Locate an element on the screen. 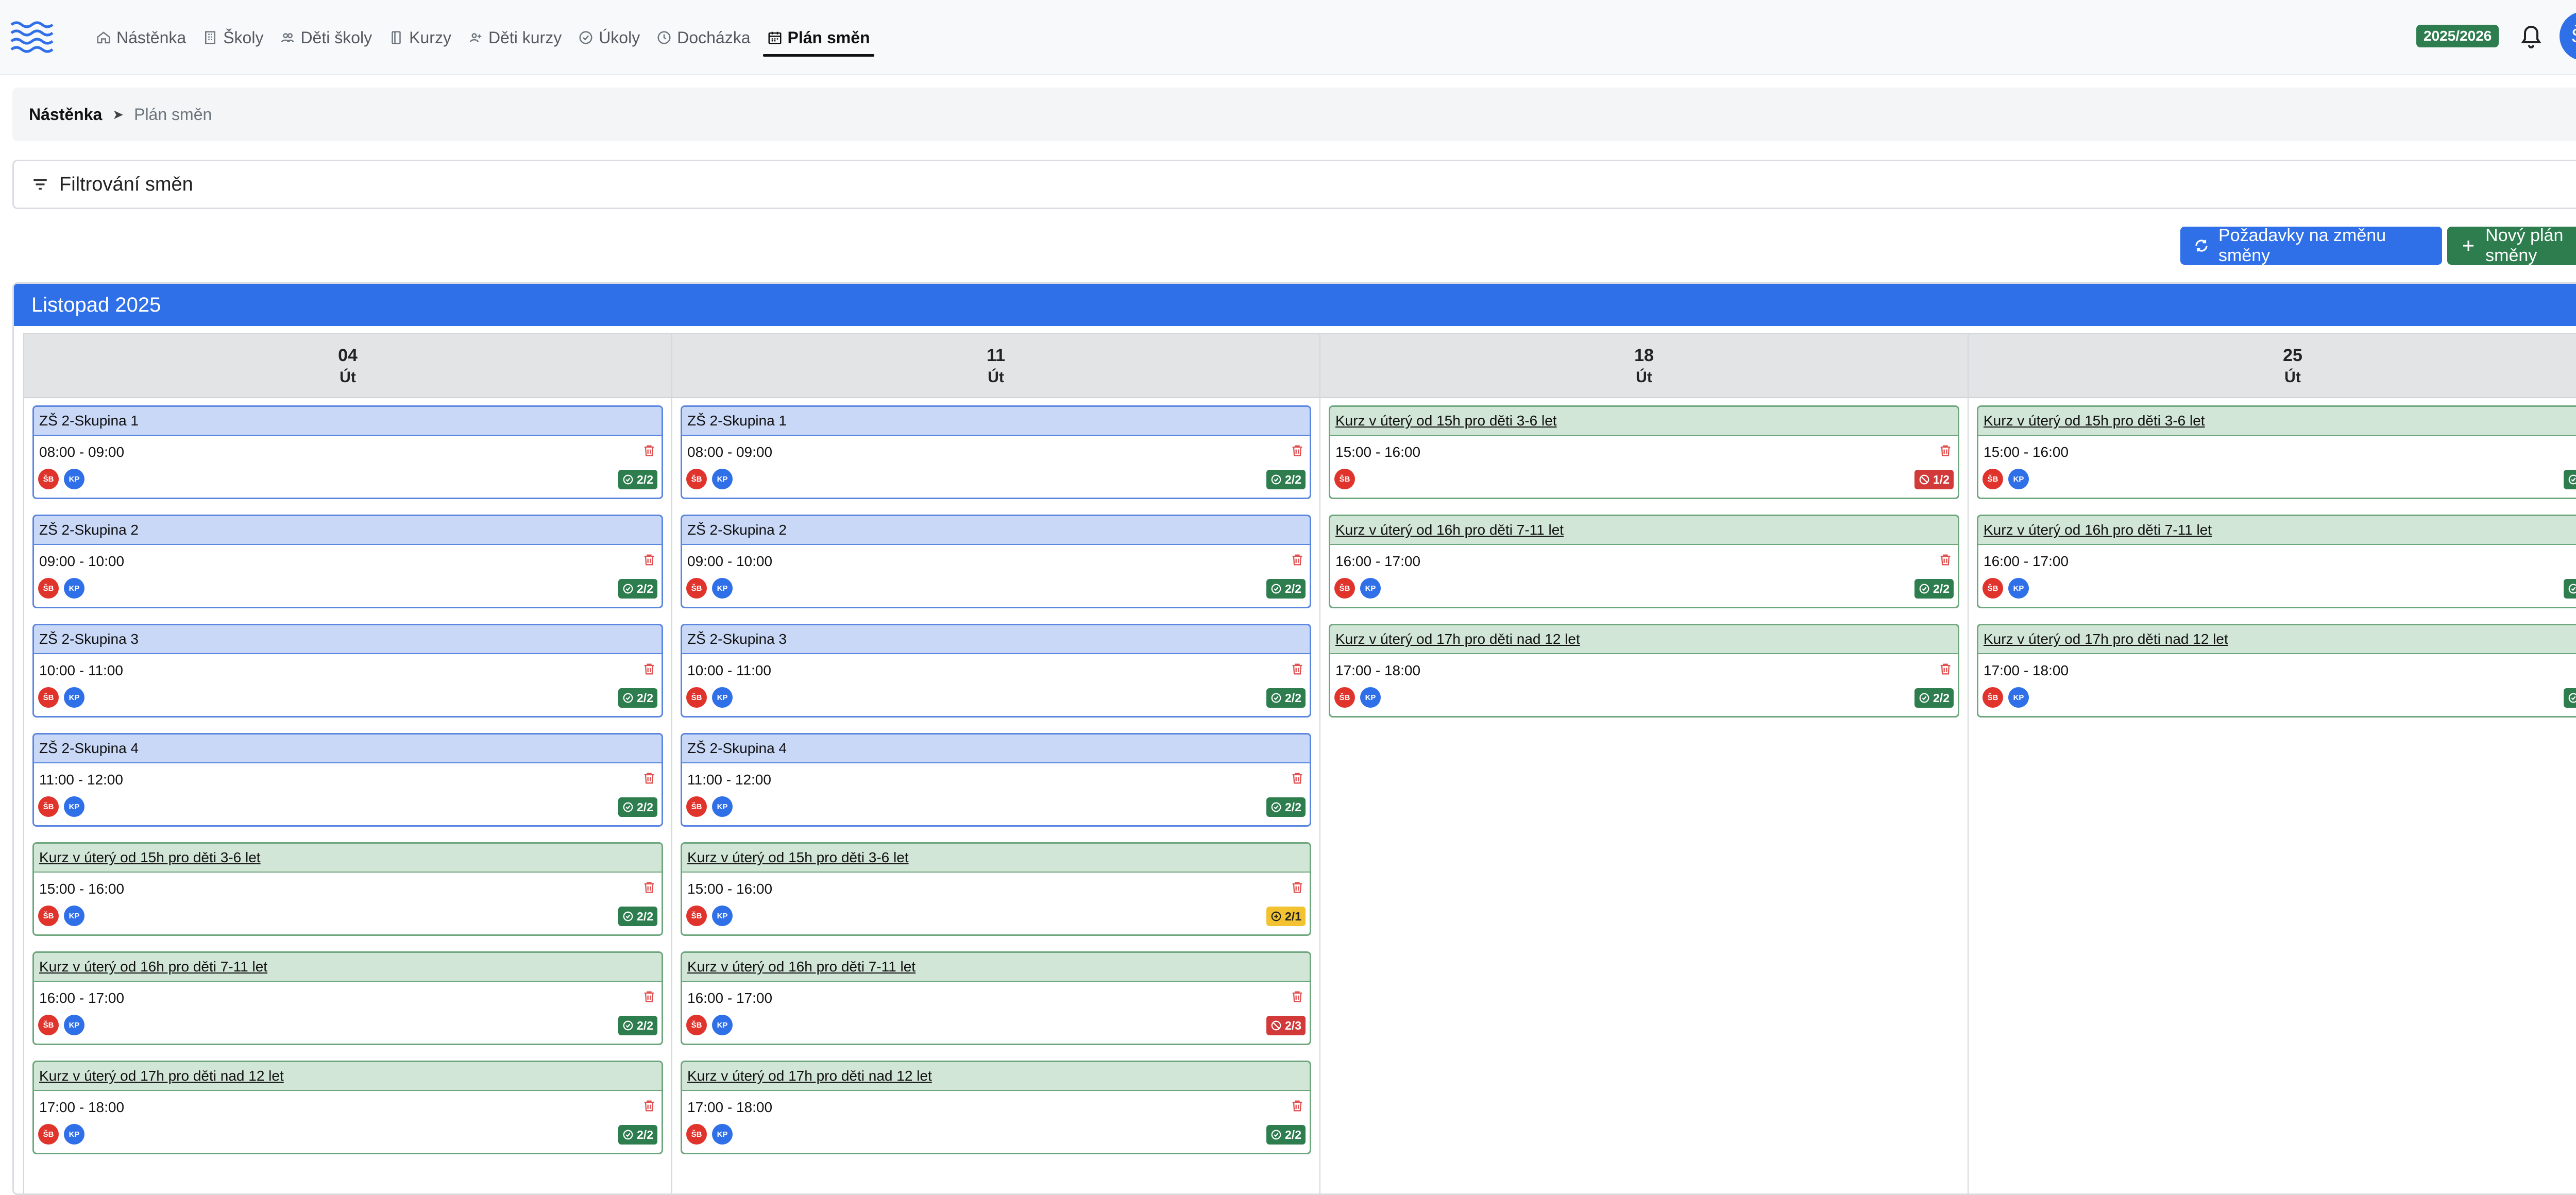  new-shift-plan-button: Nový plán směny is located at coordinates (2511, 245).